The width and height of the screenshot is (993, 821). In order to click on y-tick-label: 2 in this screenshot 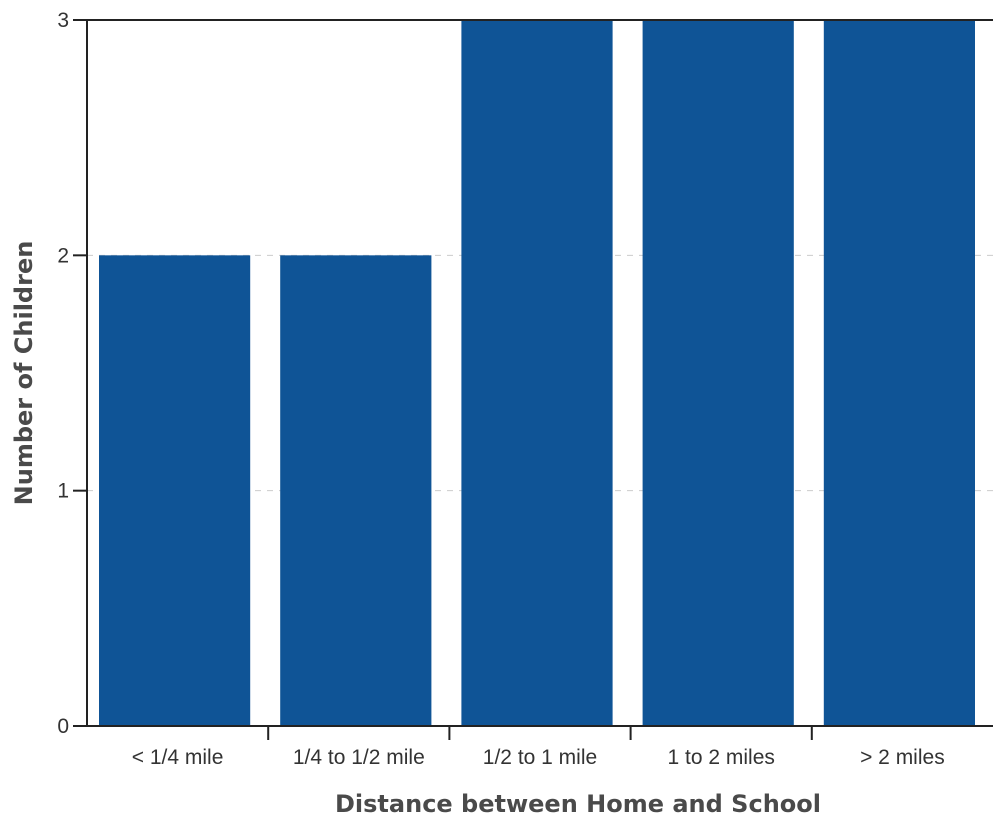, I will do `click(63, 255)`.